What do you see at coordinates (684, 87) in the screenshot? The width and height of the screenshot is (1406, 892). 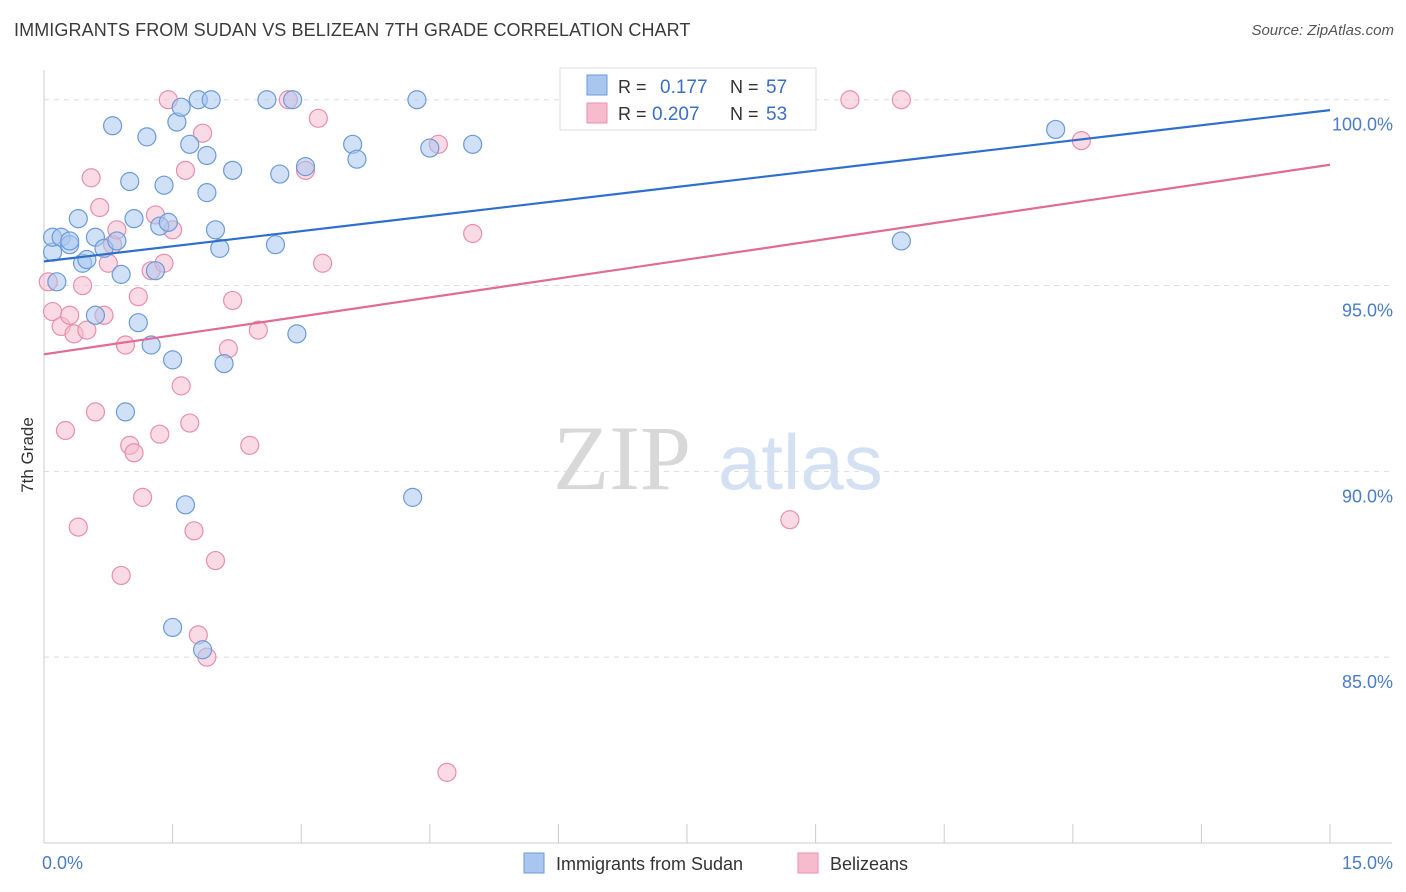 I see `legend-r-value-sudan: 0.177` at bounding box center [684, 87].